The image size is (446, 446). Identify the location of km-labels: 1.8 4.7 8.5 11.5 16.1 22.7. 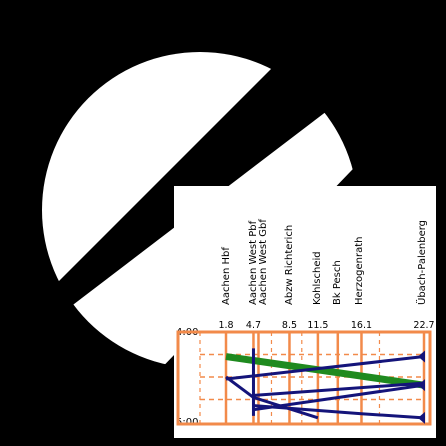
(326, 325).